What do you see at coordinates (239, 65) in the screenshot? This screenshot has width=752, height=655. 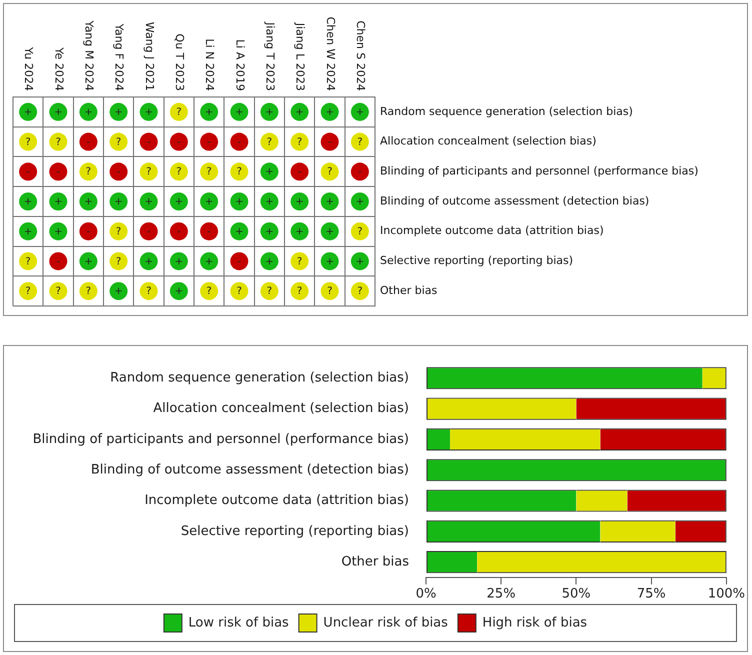 I see `x-tick-label: Li A 2019` at bounding box center [239, 65].